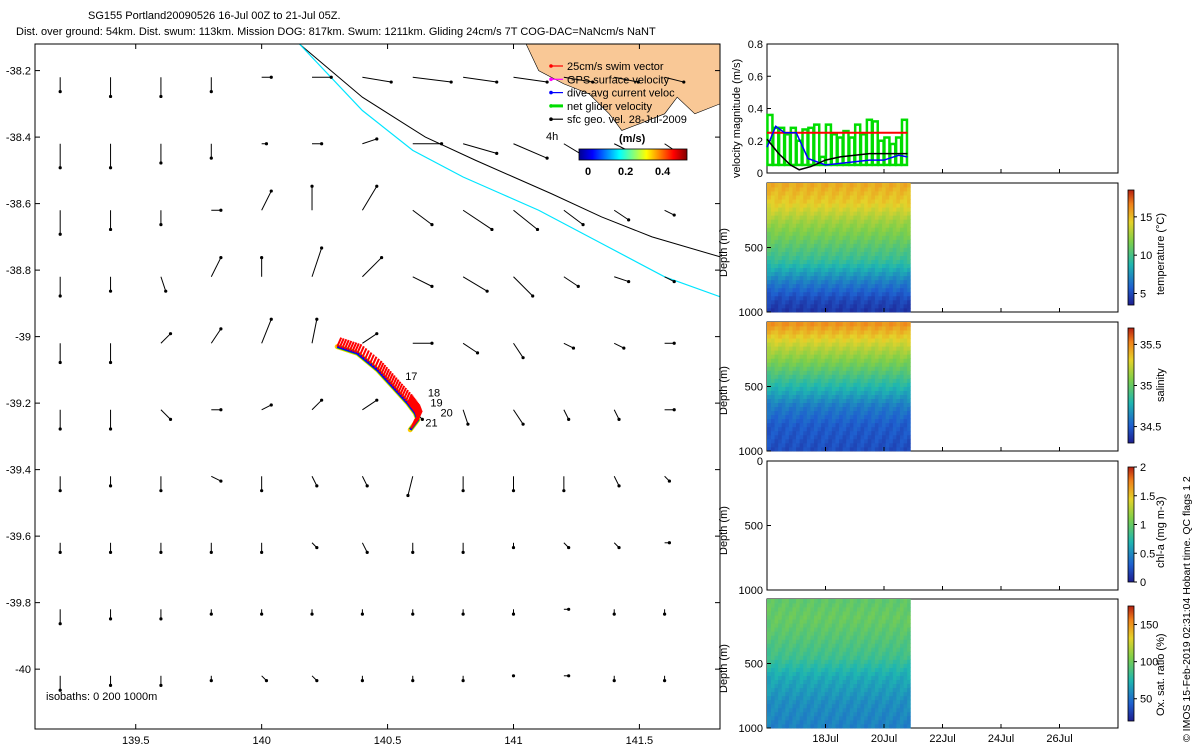 The image size is (1200, 750). I want to click on swim-vector, so click(415, 406).